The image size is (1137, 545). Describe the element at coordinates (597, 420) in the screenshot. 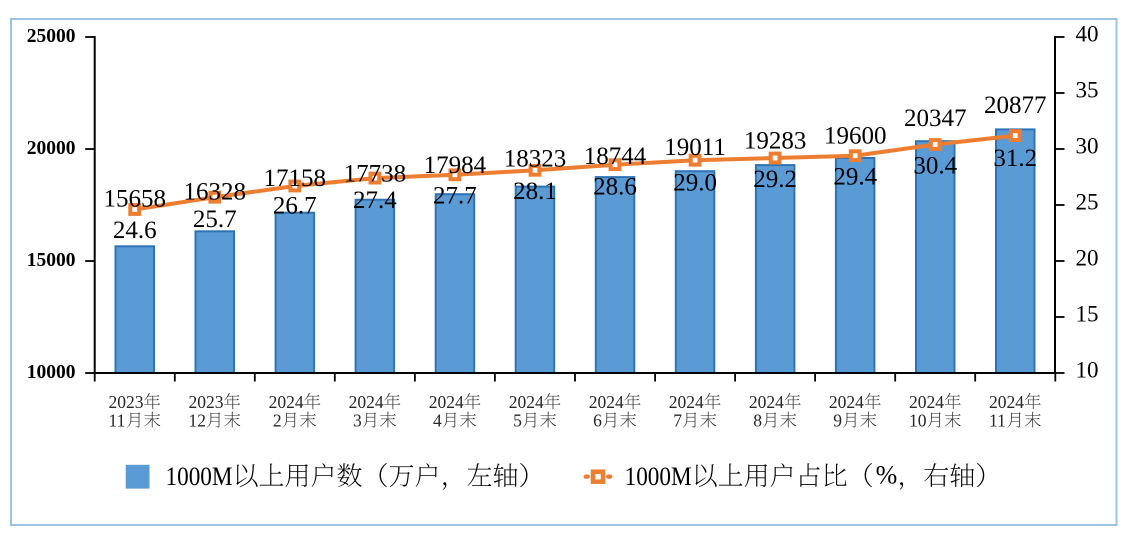

I see `svg-text: 6` at that location.